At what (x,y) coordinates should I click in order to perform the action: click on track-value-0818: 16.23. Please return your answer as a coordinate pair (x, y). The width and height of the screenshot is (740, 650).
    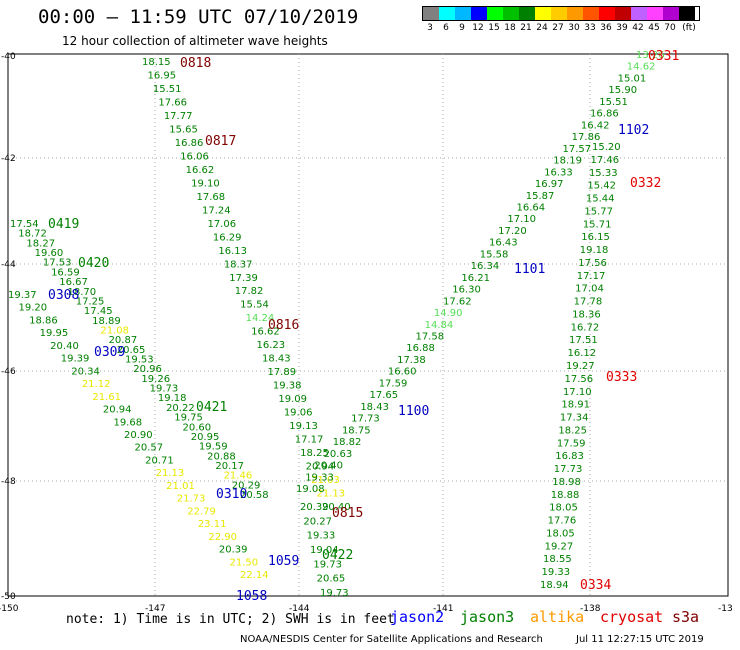
    Looking at the image, I should click on (271, 345).